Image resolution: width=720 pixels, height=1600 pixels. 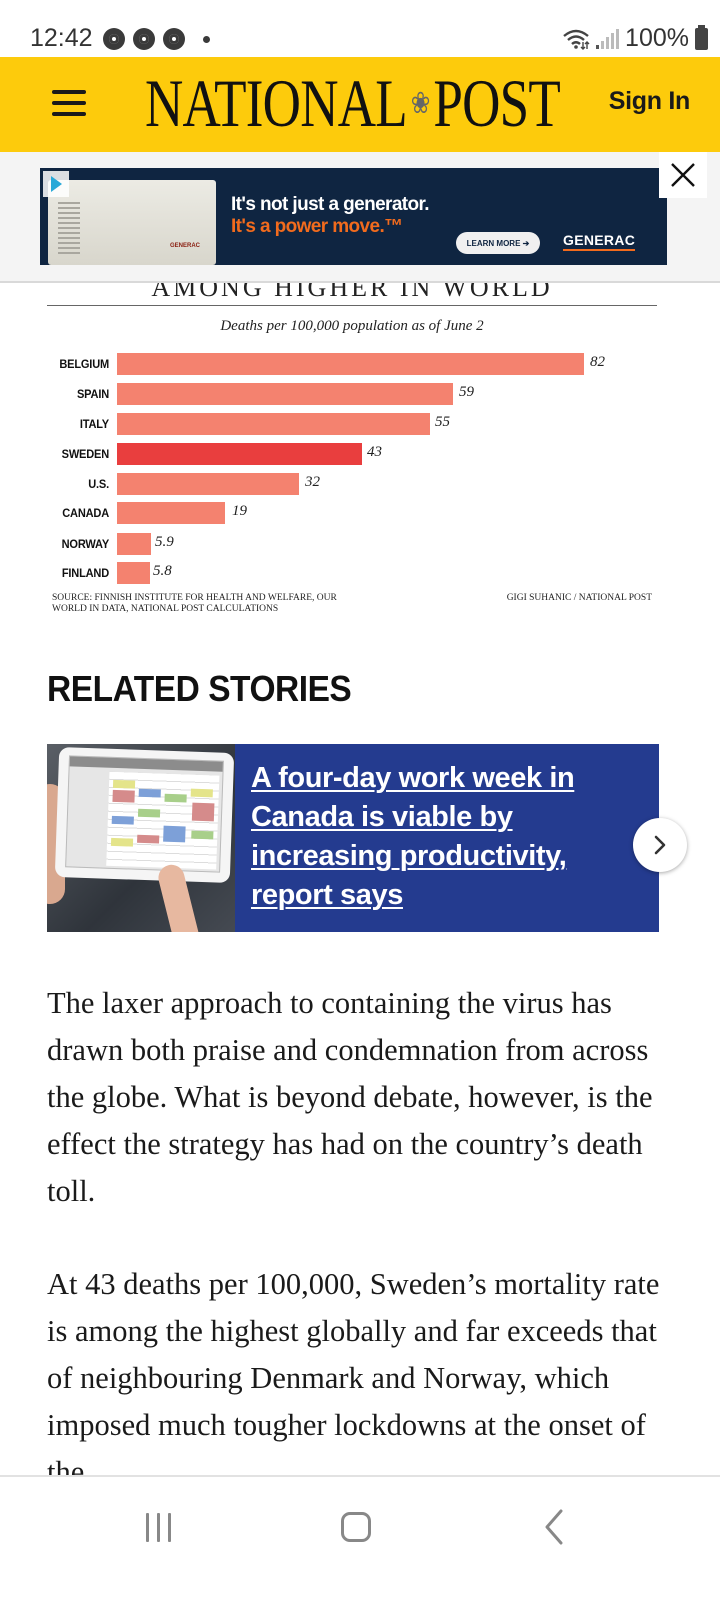 What do you see at coordinates (184, 246) in the screenshot?
I see `generator-brand-label: GENERAC` at bounding box center [184, 246].